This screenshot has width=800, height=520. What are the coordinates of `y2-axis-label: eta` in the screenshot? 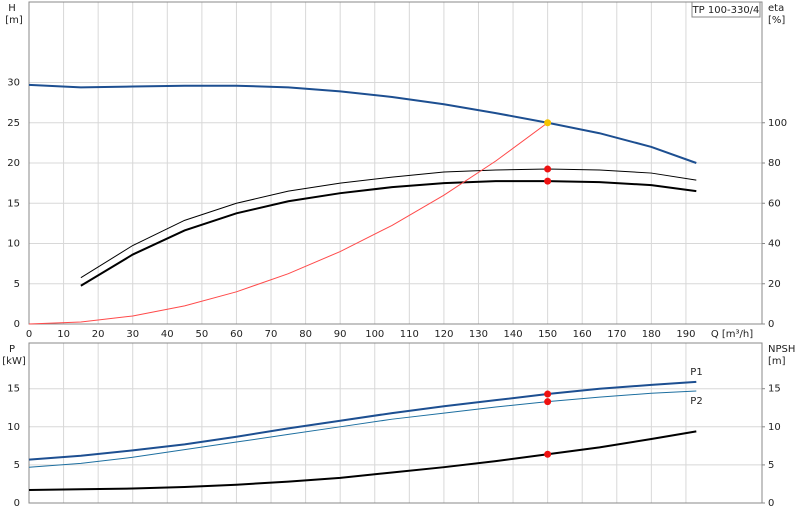 It's located at (776, 8).